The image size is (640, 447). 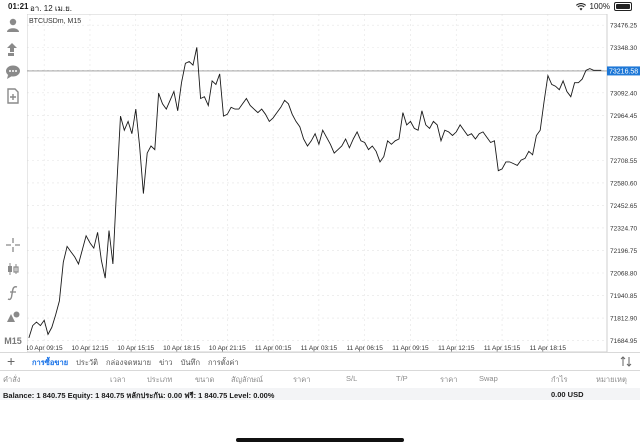 What do you see at coordinates (166, 362) in the screenshot?
I see `tab-news: ข่าว` at bounding box center [166, 362].